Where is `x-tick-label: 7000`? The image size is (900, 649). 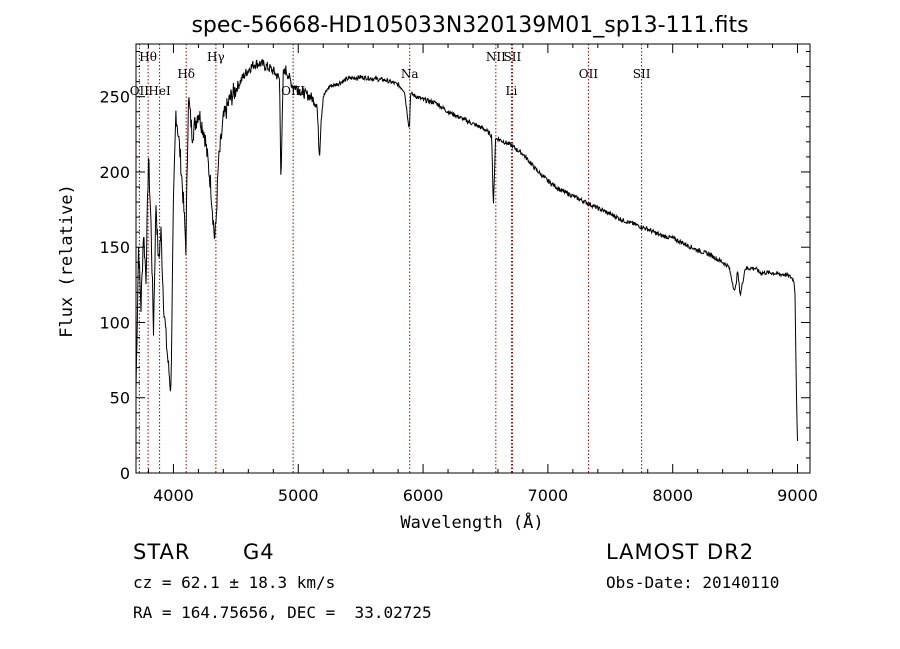 x-tick-label: 7000 is located at coordinates (548, 495).